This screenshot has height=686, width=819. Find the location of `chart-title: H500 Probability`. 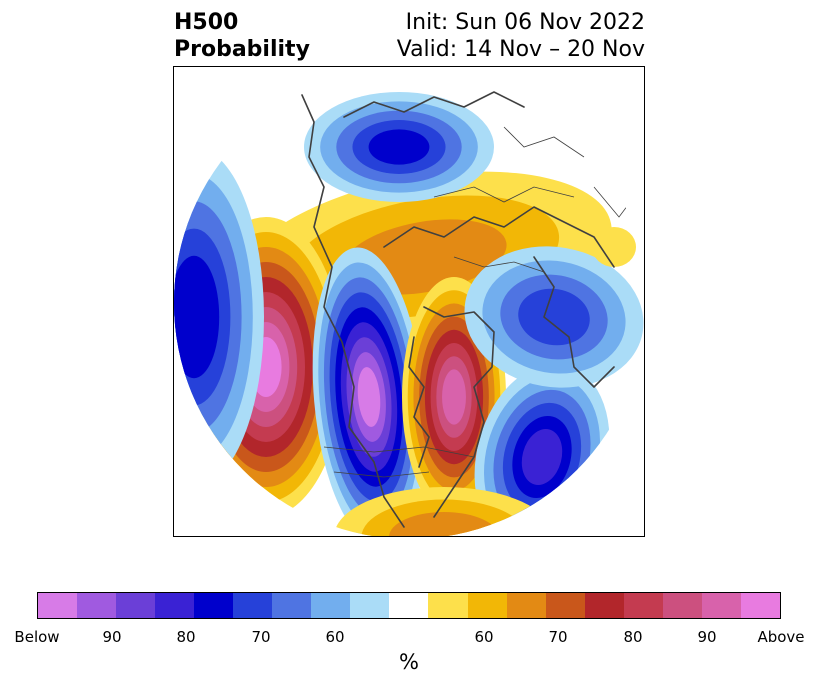

chart-title: H500 Probability is located at coordinates (242, 36).